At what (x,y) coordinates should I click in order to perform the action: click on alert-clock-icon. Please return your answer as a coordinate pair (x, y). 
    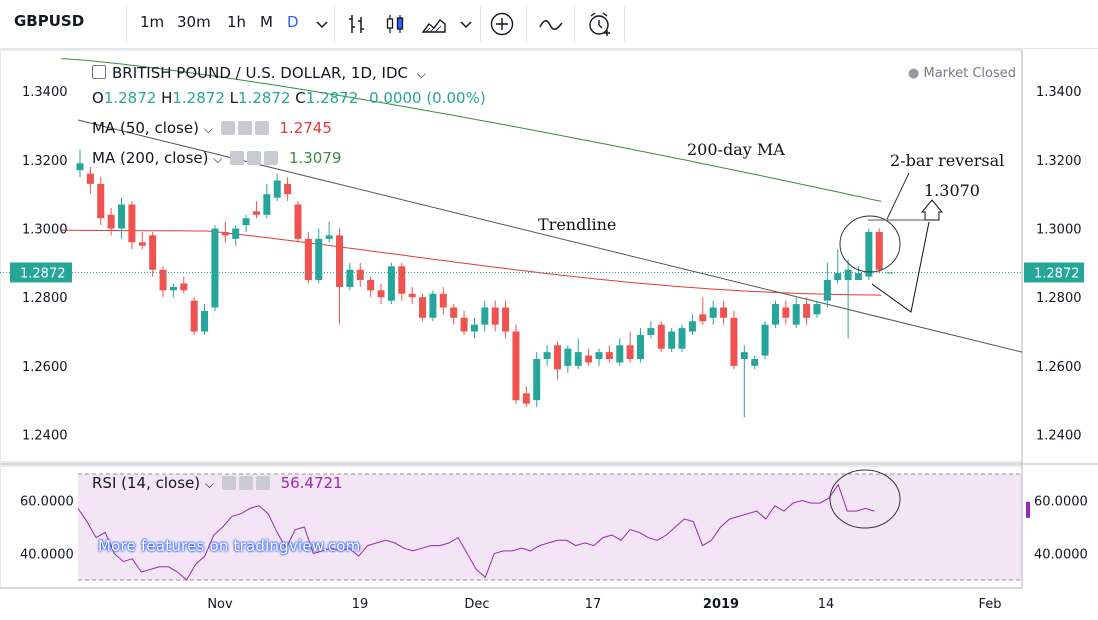
    Looking at the image, I should click on (600, 24).